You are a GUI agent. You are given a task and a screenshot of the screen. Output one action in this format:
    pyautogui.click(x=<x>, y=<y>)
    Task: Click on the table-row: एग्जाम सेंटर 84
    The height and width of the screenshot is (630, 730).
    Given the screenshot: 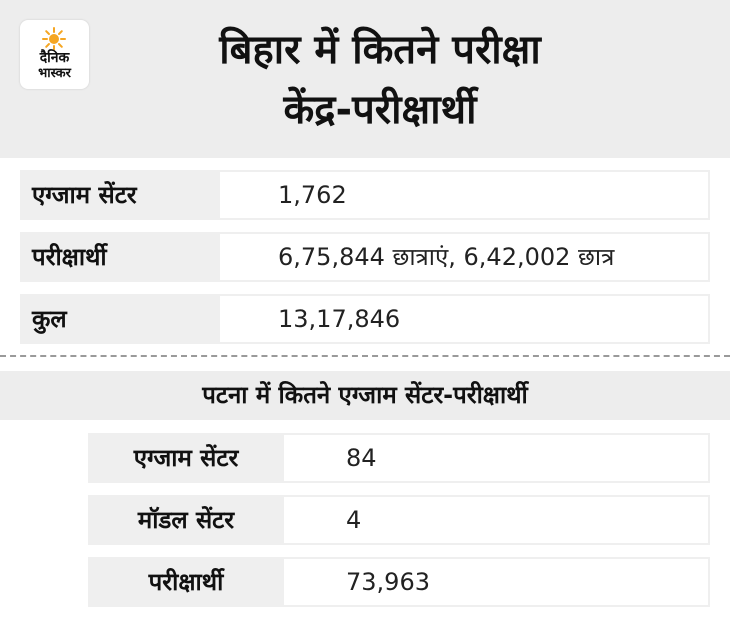 What is the action you would take?
    pyautogui.click(x=399, y=458)
    